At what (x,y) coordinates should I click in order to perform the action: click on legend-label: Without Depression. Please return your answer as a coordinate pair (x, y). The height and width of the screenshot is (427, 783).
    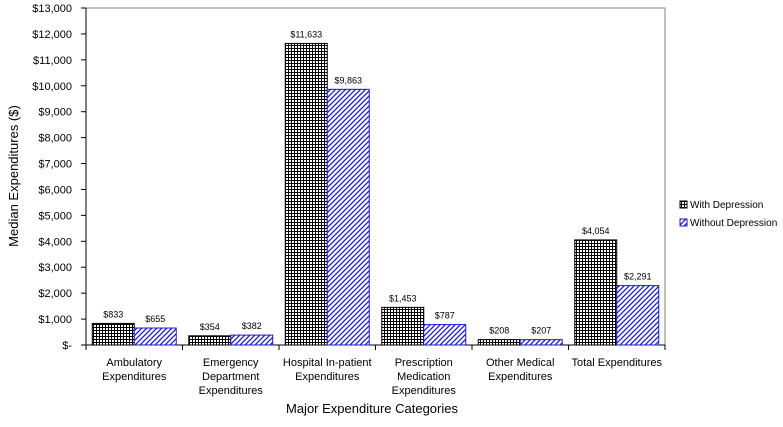
    Looking at the image, I should click on (733, 223).